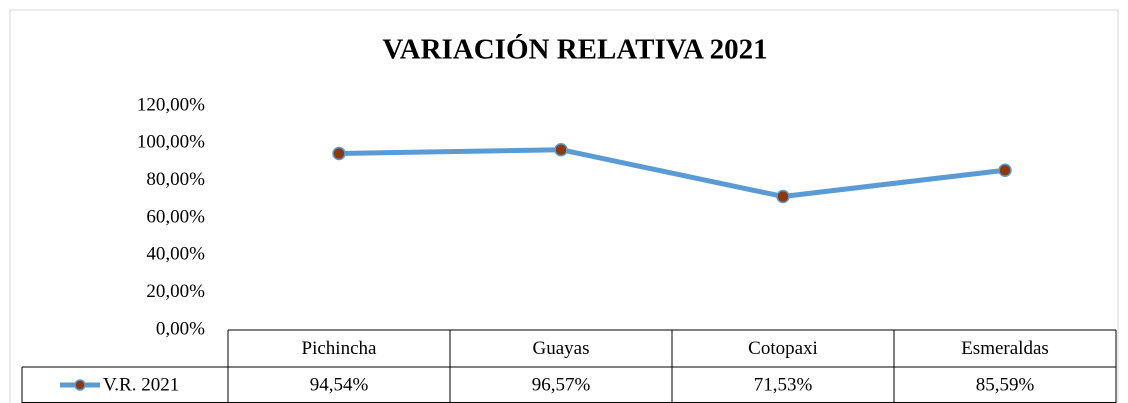  What do you see at coordinates (171, 104) in the screenshot?
I see `y-tick-label: 120,00%` at bounding box center [171, 104].